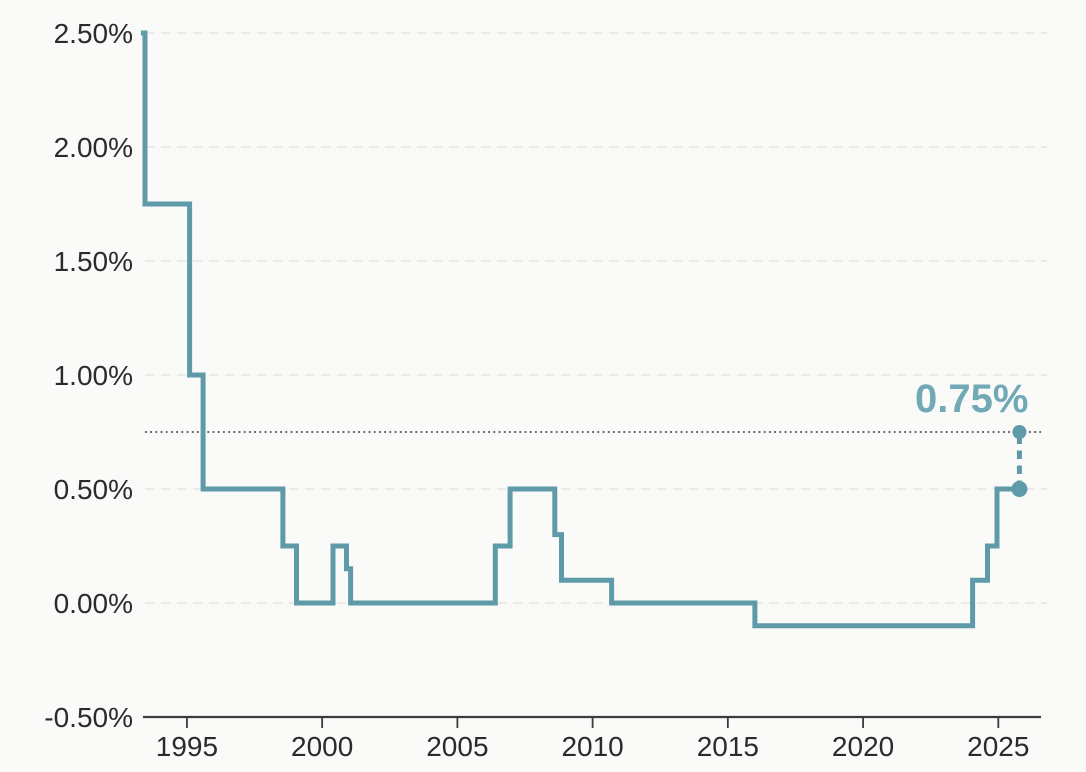  Describe the element at coordinates (592, 746) in the screenshot. I see `svg-text: 2010` at that location.